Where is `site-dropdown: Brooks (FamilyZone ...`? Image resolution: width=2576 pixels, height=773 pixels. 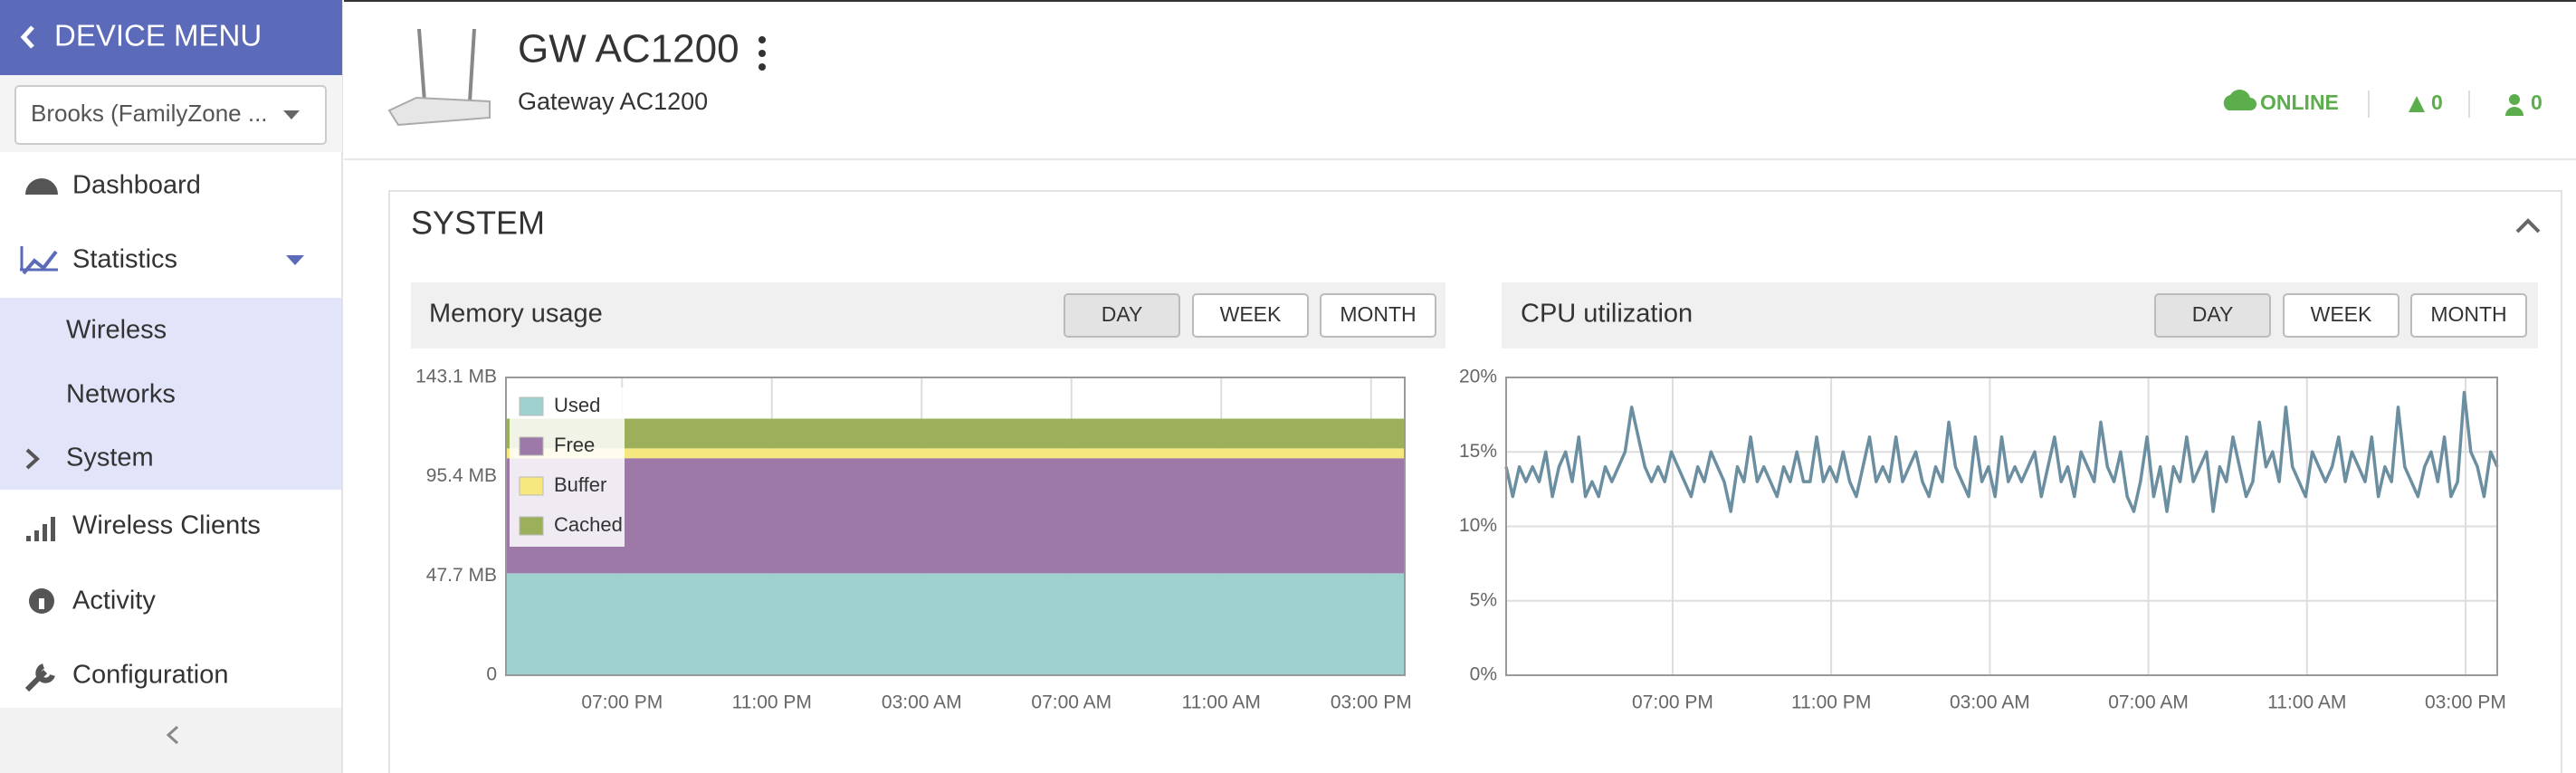 site-dropdown: Brooks (FamilyZone ... is located at coordinates (170, 115).